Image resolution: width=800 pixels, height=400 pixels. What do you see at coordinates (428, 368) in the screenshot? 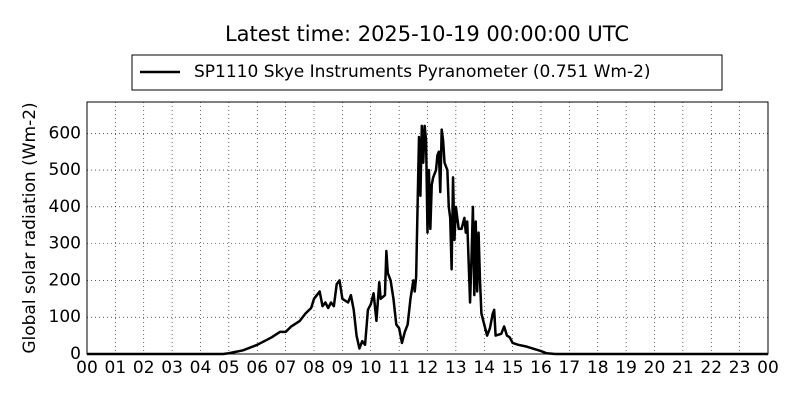
I see `x-tick-label: 12` at bounding box center [428, 368].